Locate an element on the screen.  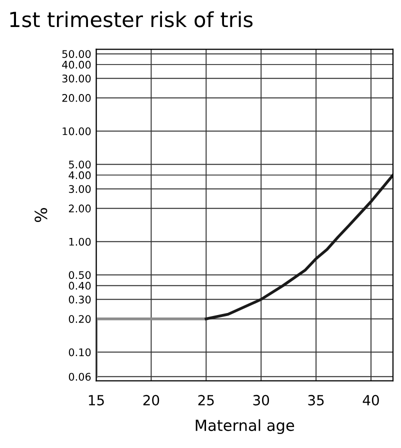
y-tick-label: 5.00 is located at coordinates (79, 164).